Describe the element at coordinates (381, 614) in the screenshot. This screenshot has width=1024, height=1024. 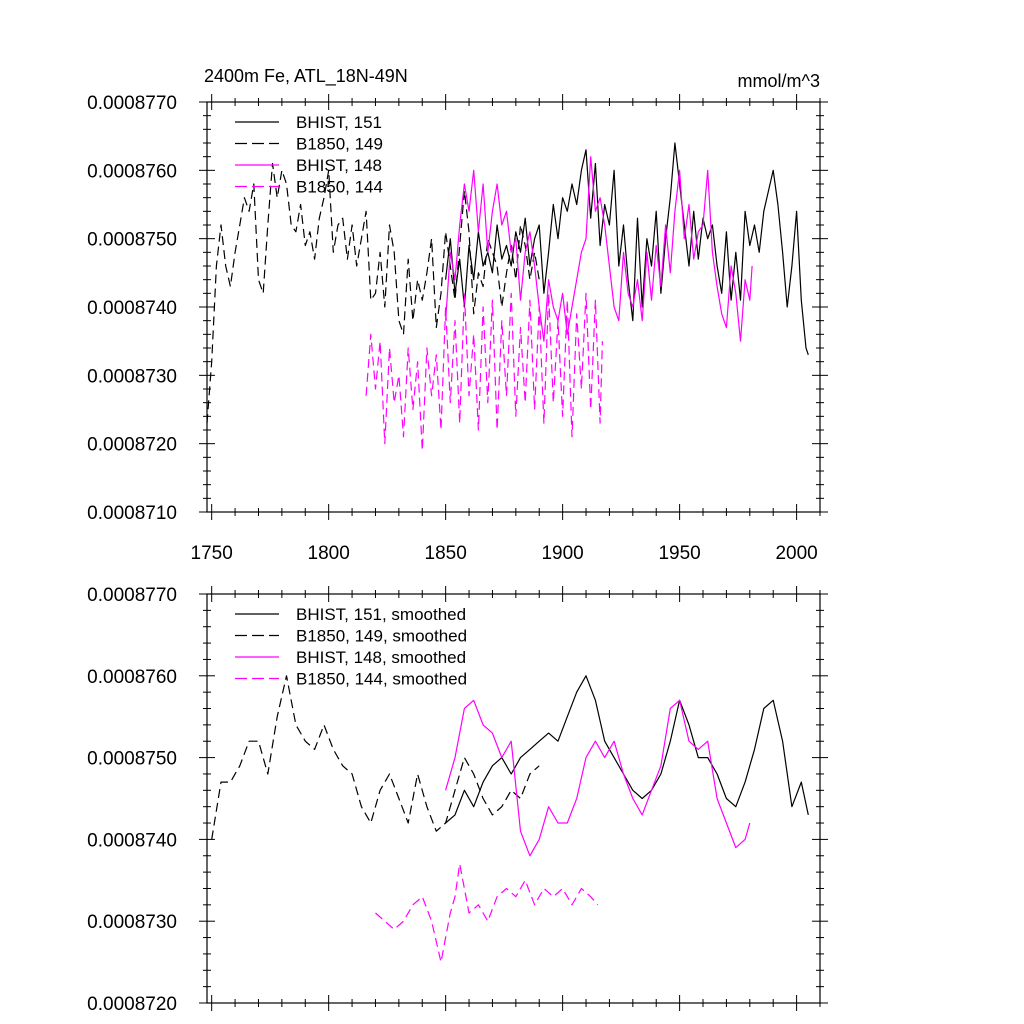
I see `legend-label-1: BHIST, 151, smoothed` at that location.